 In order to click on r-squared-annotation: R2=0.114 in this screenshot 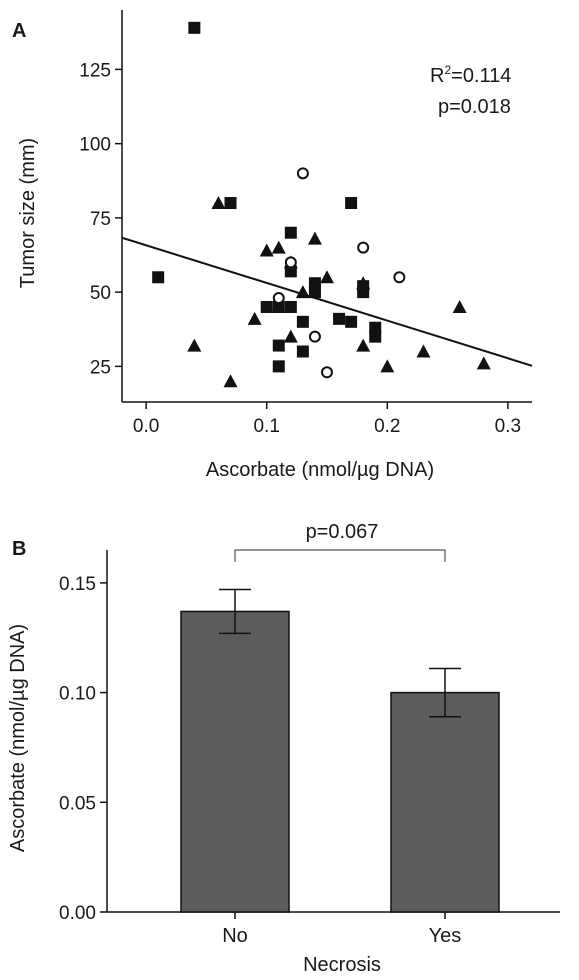, I will do `click(470, 75)`.